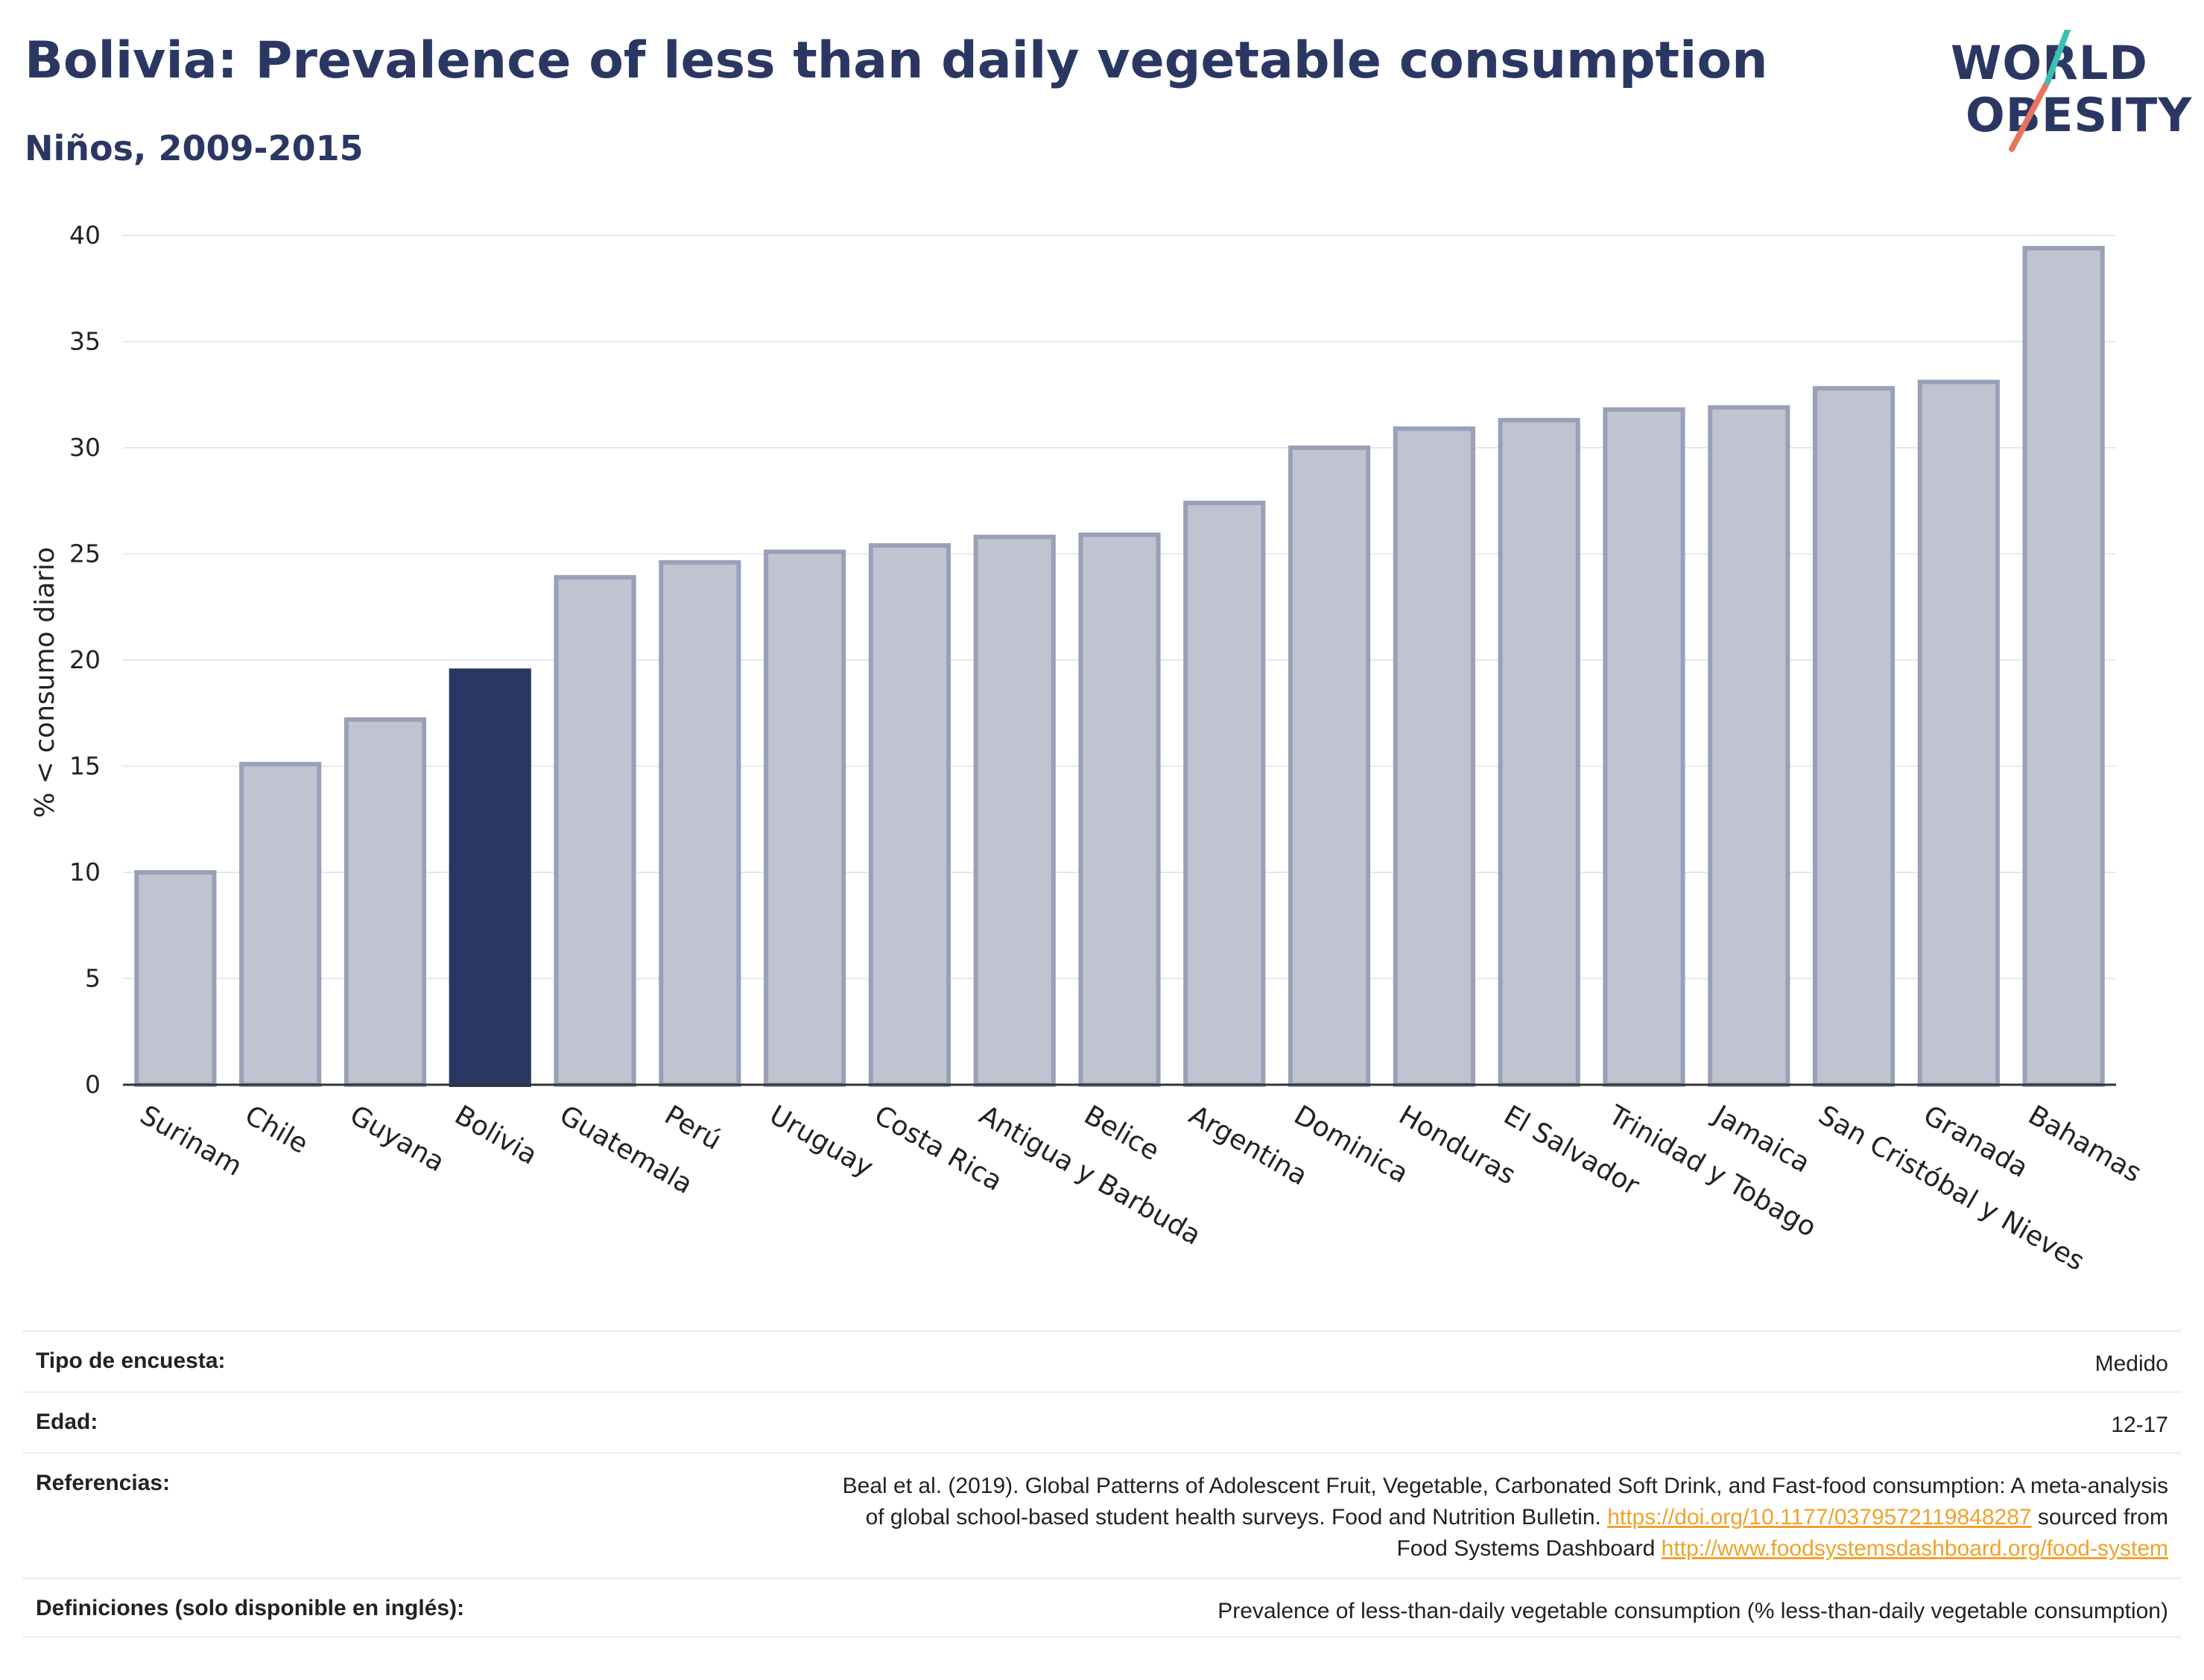 This screenshot has height=1680, width=2204. I want to click on y-tick-label: 10, so click(85, 872).